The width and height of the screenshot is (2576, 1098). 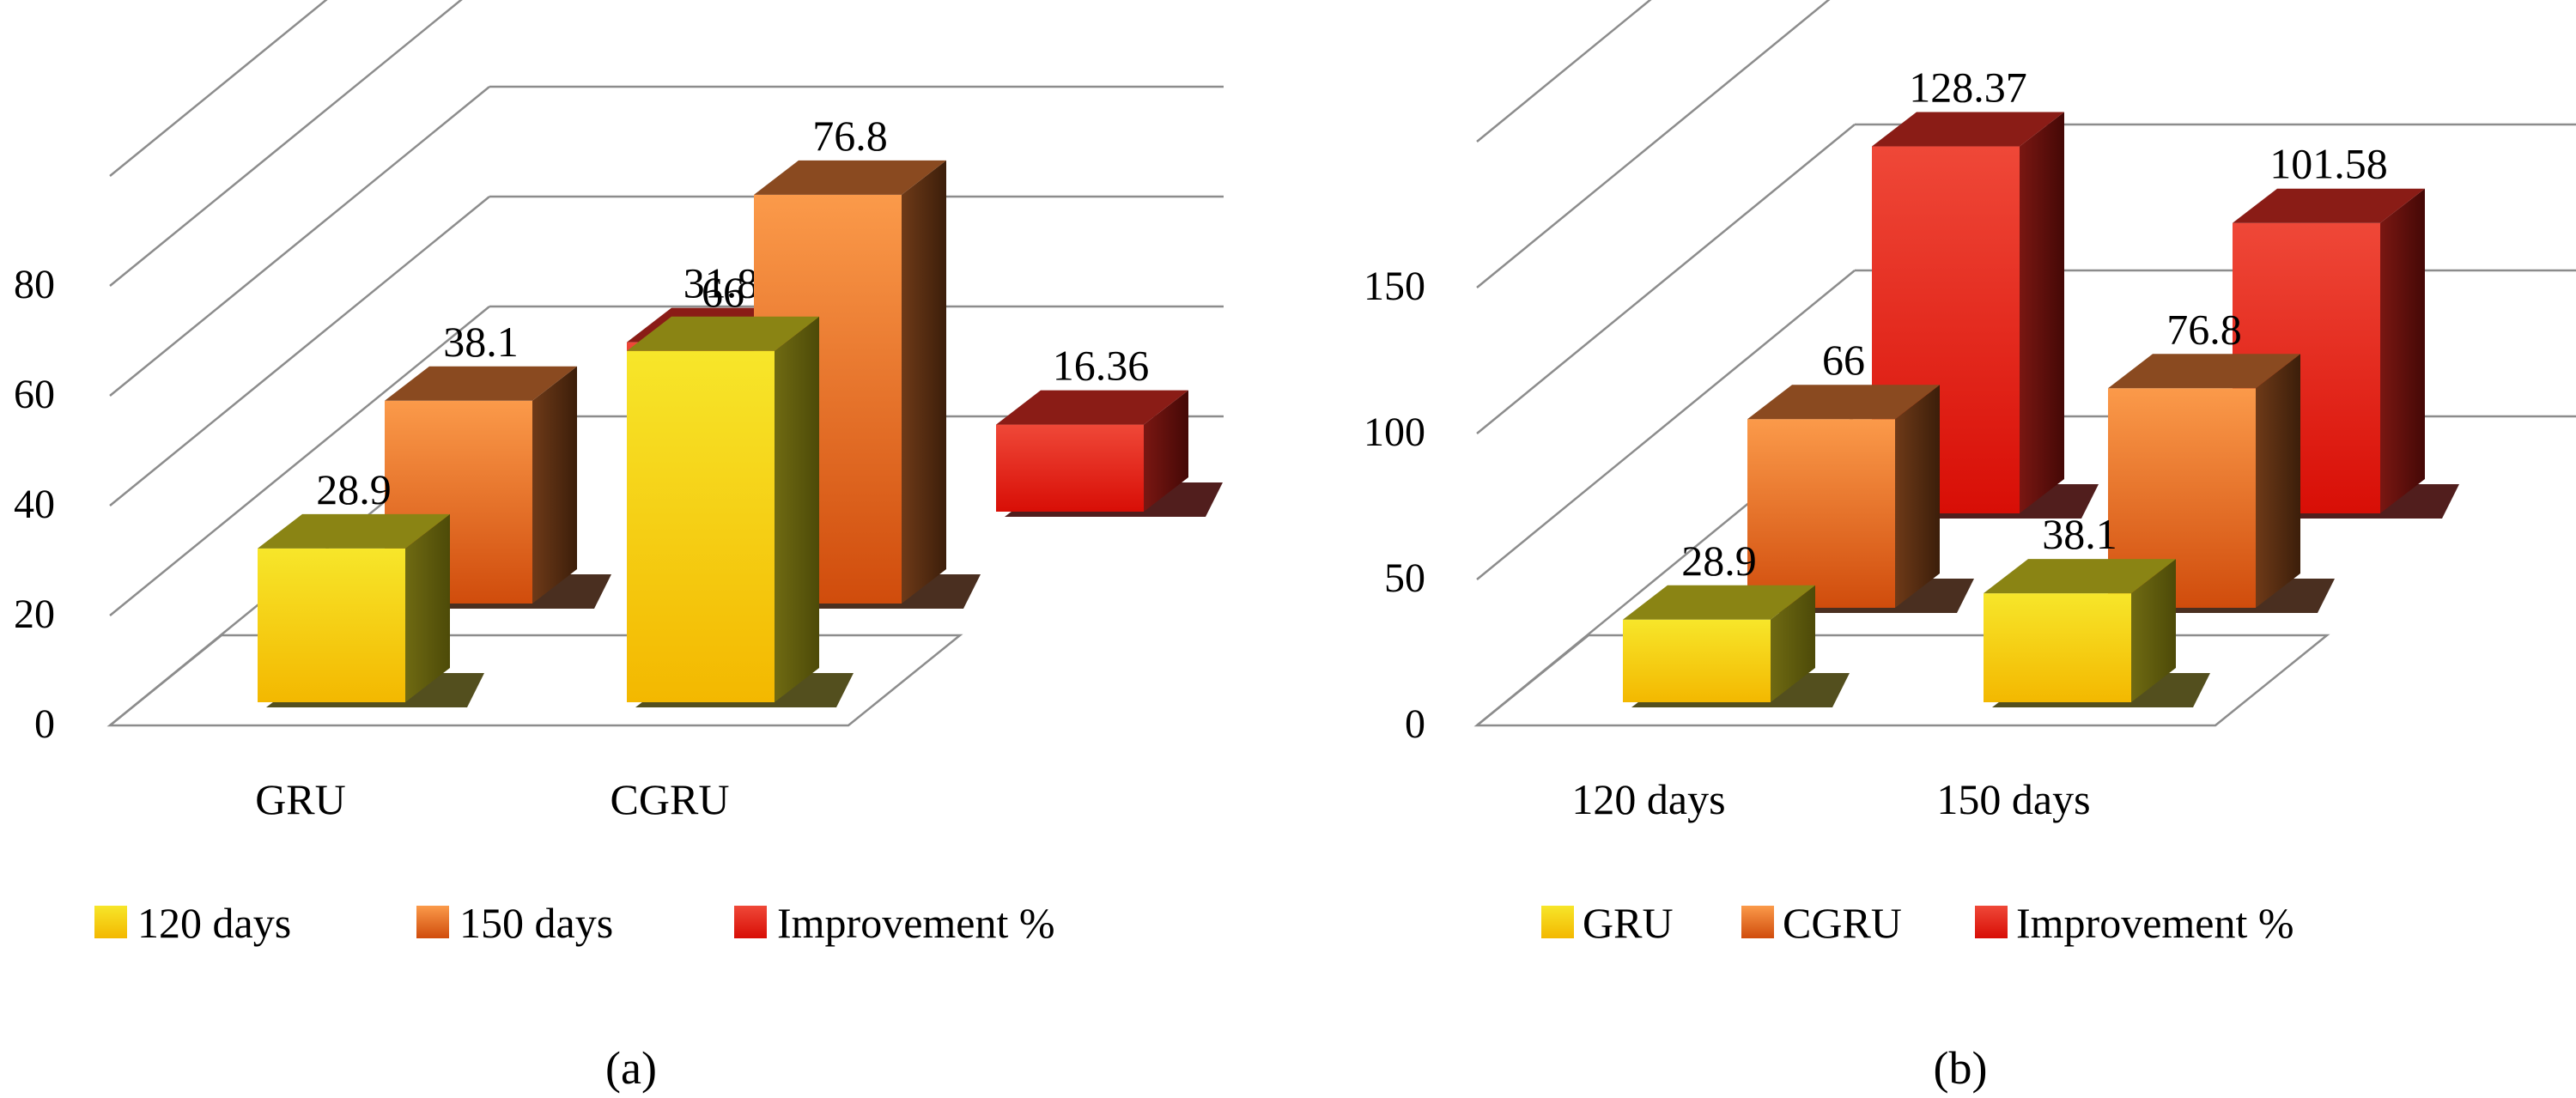 What do you see at coordinates (1648, 799) in the screenshot?
I see `category-label: 120 days` at bounding box center [1648, 799].